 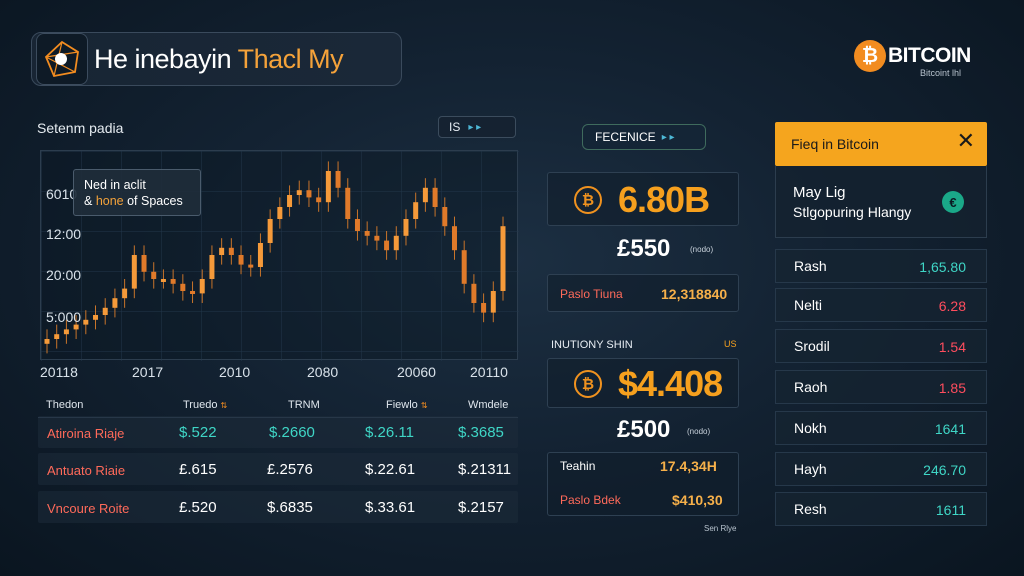 I want to click on ticker-value: 1641, so click(x=950, y=429).